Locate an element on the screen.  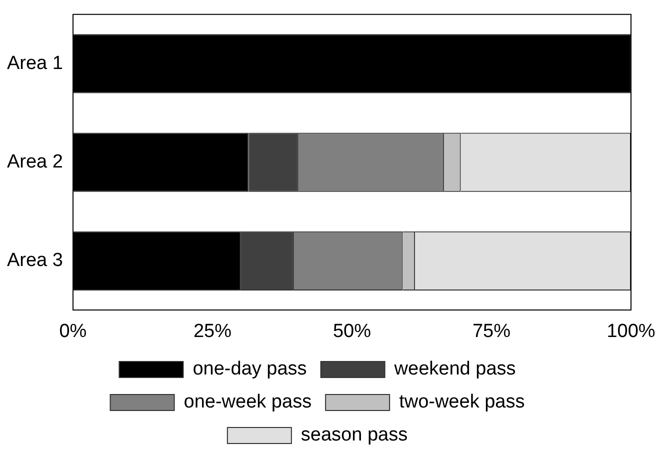
legend-label: one-day pass is located at coordinates (249, 369).